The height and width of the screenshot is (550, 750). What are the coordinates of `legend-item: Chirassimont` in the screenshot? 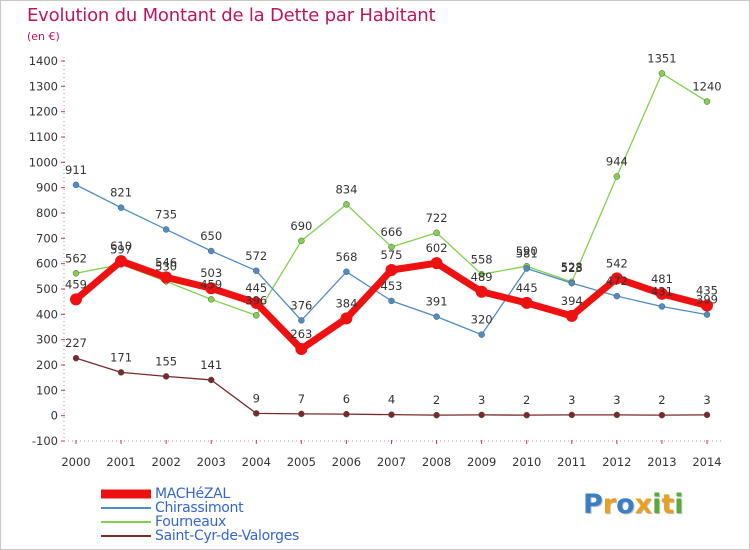 It's located at (200, 508).